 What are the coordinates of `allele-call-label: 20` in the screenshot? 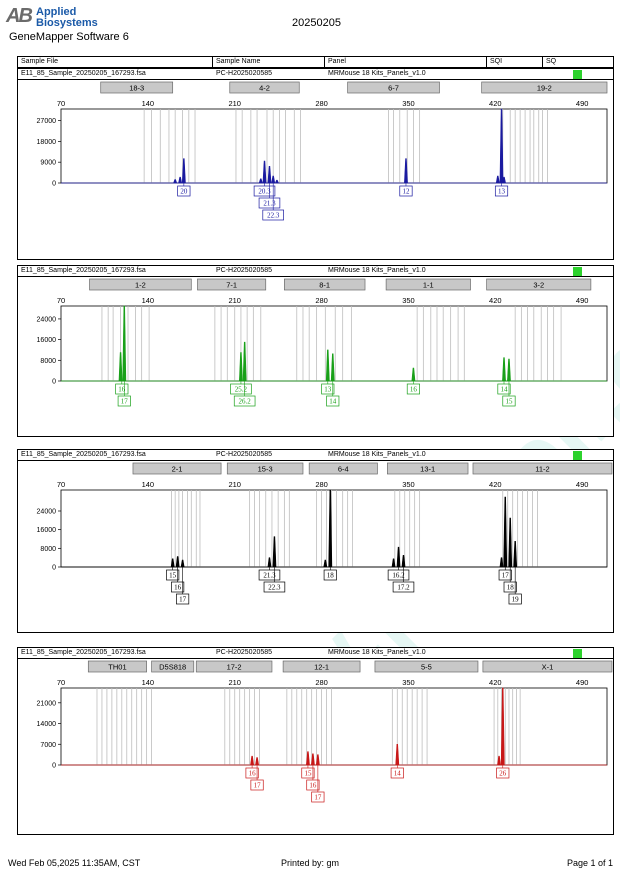 It's located at (184, 192).